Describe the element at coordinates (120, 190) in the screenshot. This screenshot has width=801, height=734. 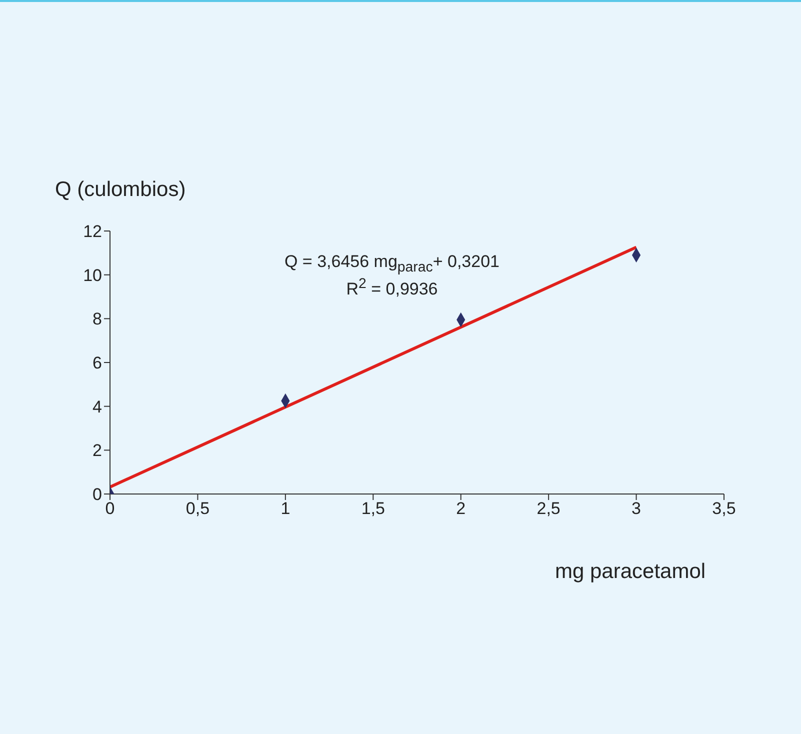
I see `y-axis-title: Q (culombios)` at that location.